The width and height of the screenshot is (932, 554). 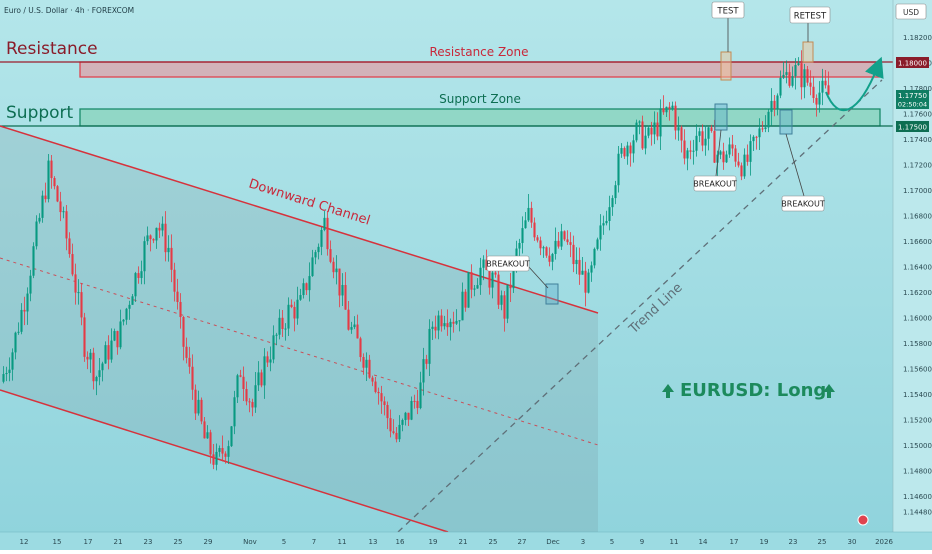 What do you see at coordinates (583, 542) in the screenshot?
I see `x-tick-label: 3` at bounding box center [583, 542].